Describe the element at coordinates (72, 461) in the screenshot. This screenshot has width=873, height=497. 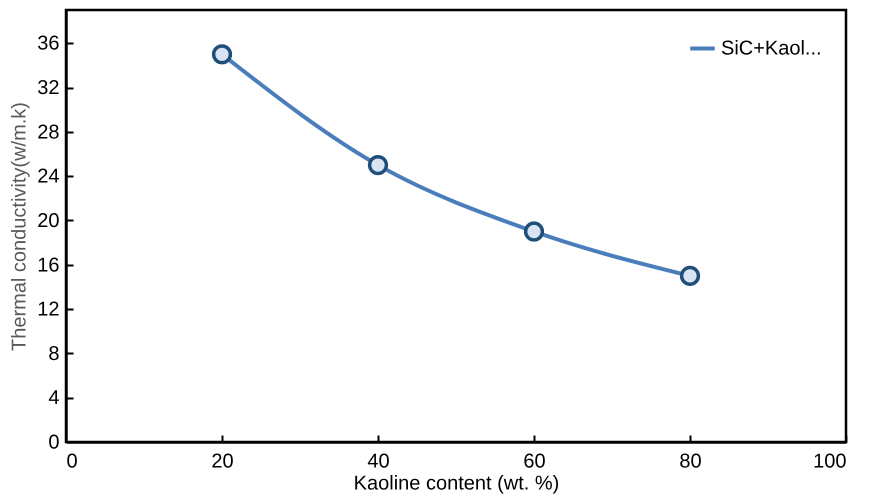
I see `x-tick-label: 0` at that location.